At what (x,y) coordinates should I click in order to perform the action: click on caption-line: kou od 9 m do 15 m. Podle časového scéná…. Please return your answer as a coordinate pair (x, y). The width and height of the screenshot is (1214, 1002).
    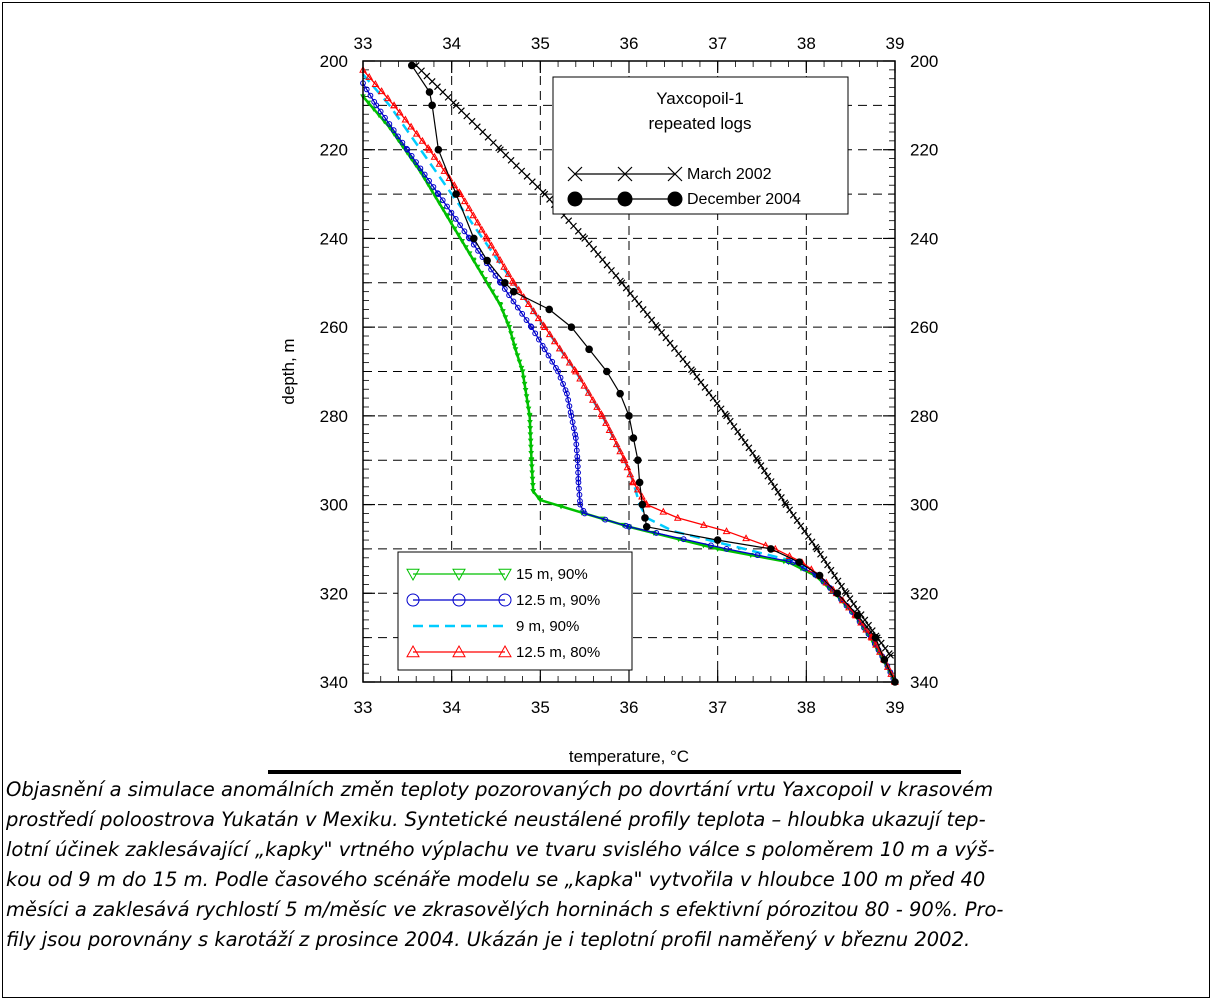
    Looking at the image, I should click on (496, 879).